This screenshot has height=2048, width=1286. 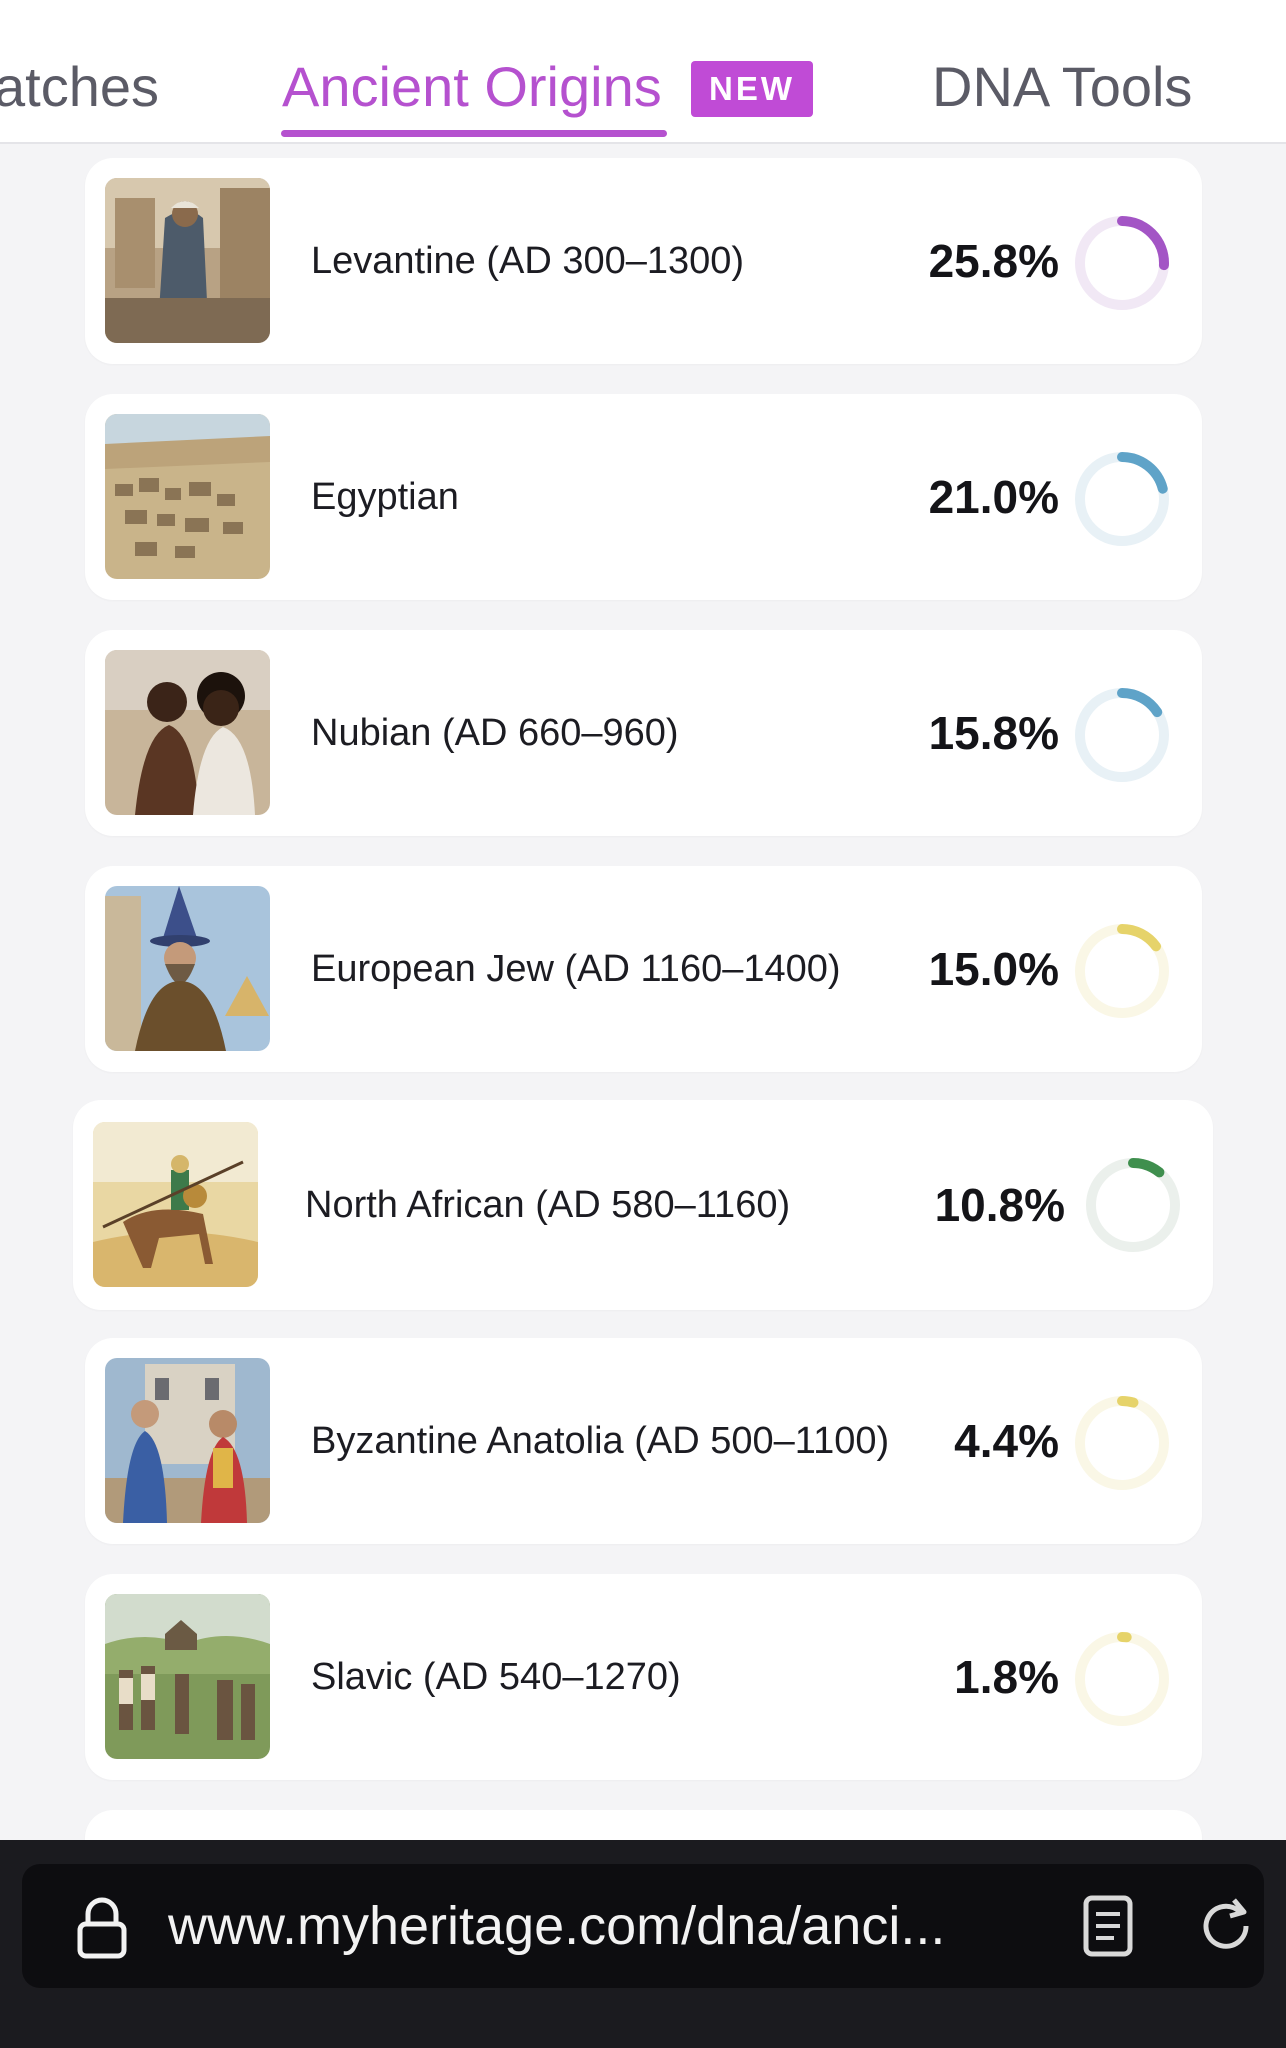 What do you see at coordinates (187, 260) in the screenshot?
I see `levantine-thumbnail` at bounding box center [187, 260].